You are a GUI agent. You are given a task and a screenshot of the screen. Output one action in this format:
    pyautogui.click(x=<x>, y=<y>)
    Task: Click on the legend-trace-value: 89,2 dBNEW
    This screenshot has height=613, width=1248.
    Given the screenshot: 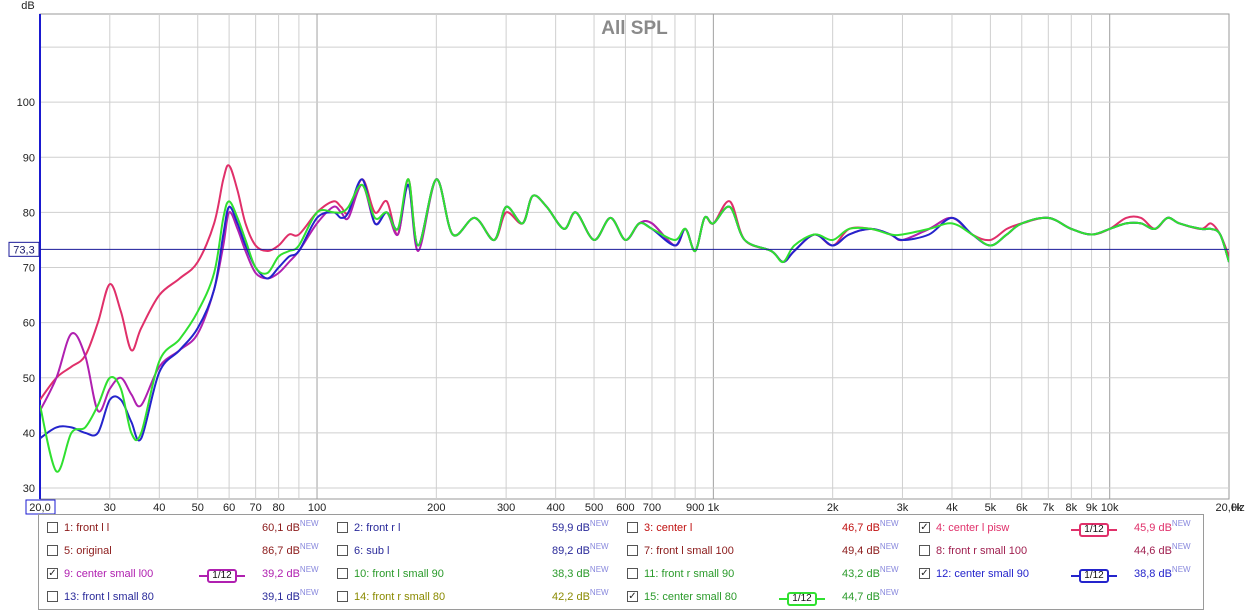 What is the action you would take?
    pyautogui.click(x=580, y=549)
    